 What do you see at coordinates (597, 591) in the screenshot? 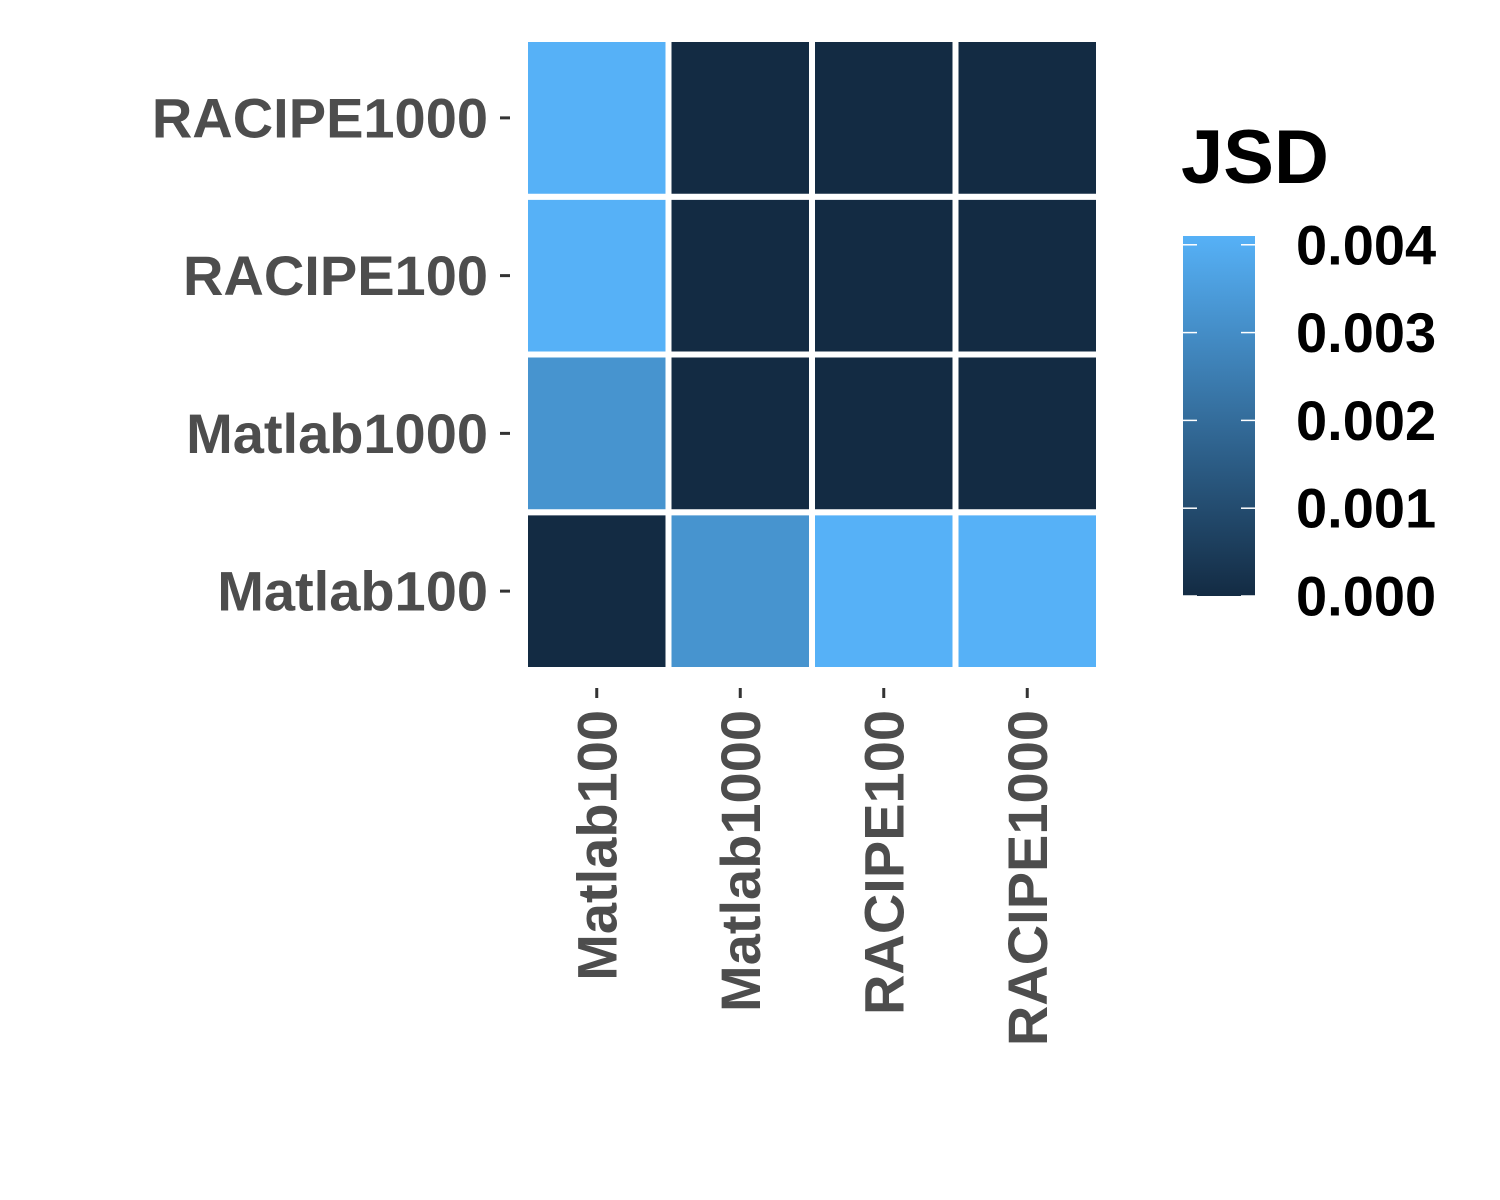
I see `heatmap-cell-Matlab100-Matlab100` at bounding box center [597, 591].